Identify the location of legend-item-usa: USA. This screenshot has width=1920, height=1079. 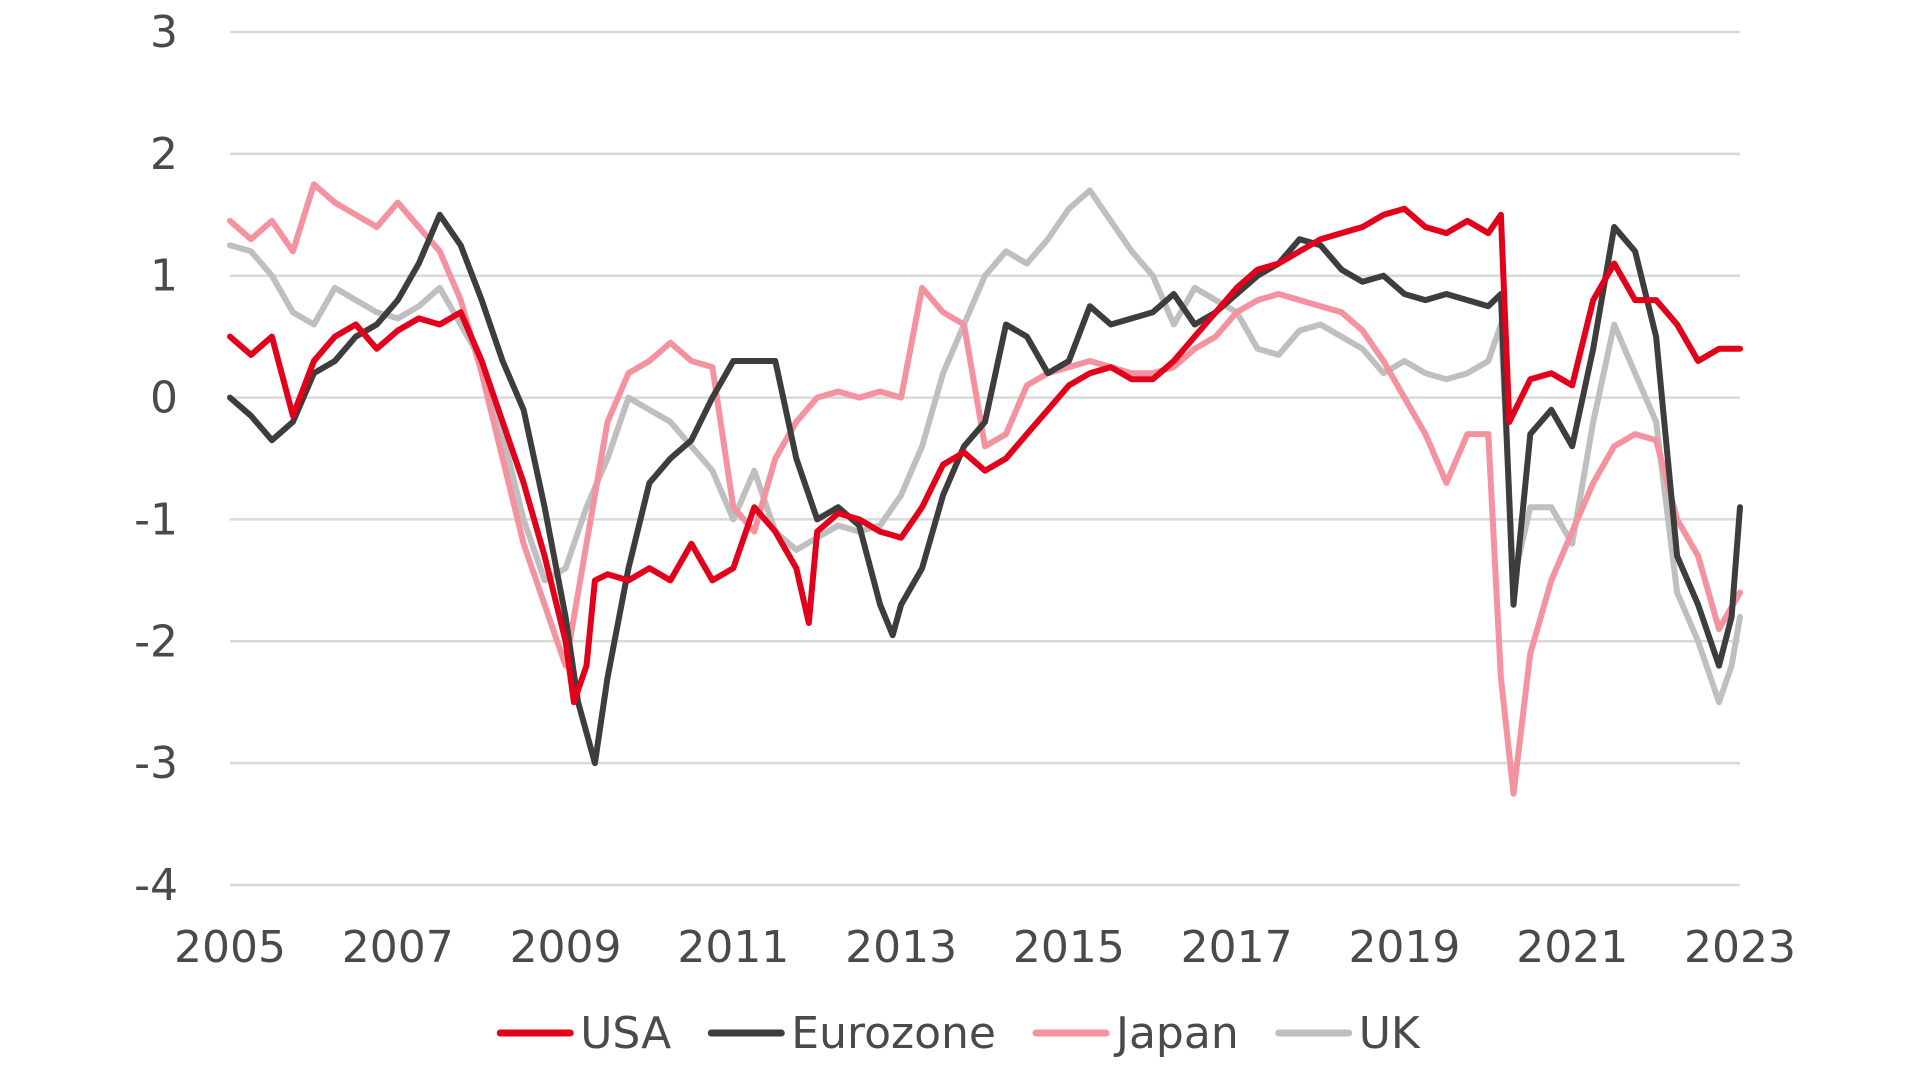
(583, 1033).